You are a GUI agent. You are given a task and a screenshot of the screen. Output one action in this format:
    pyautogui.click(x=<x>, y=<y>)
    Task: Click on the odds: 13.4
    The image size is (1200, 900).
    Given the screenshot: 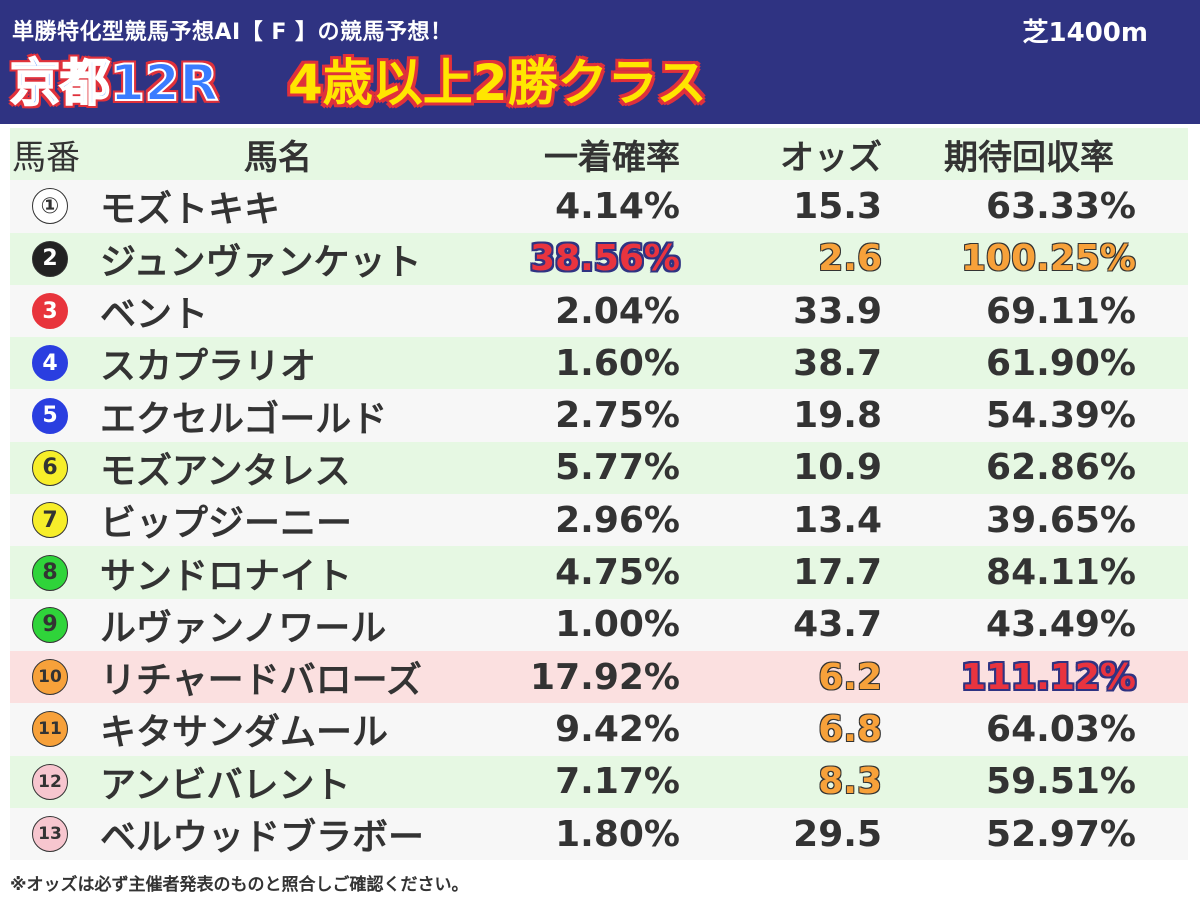 What is the action you would take?
    pyautogui.click(x=837, y=520)
    